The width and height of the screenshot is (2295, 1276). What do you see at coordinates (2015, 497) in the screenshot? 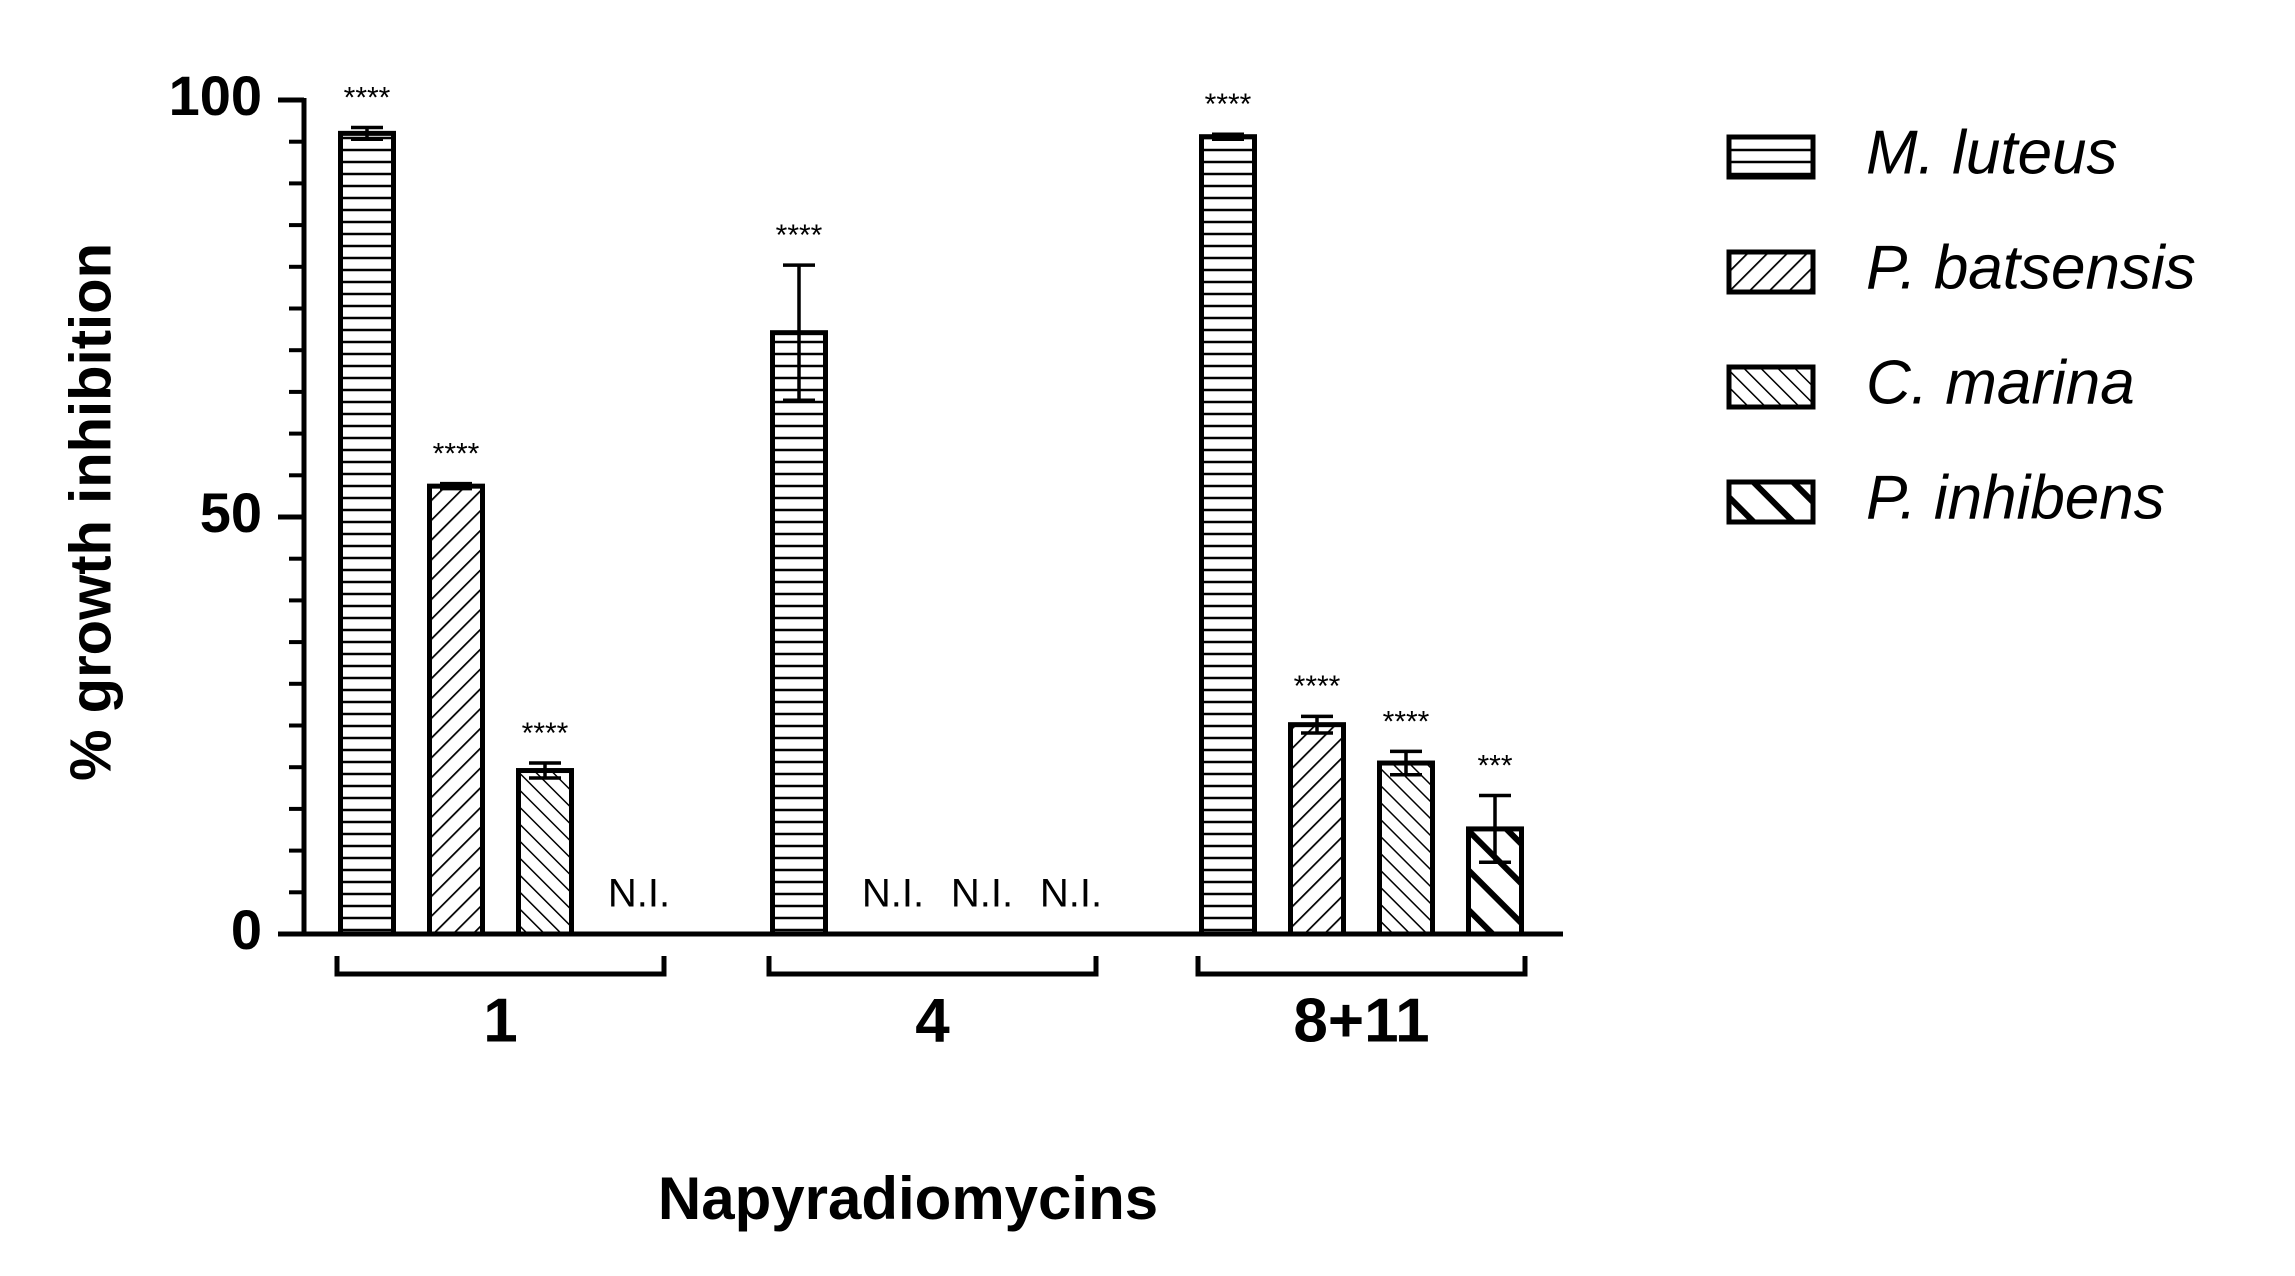
I see `legend-label: P. inhibens` at bounding box center [2015, 497].